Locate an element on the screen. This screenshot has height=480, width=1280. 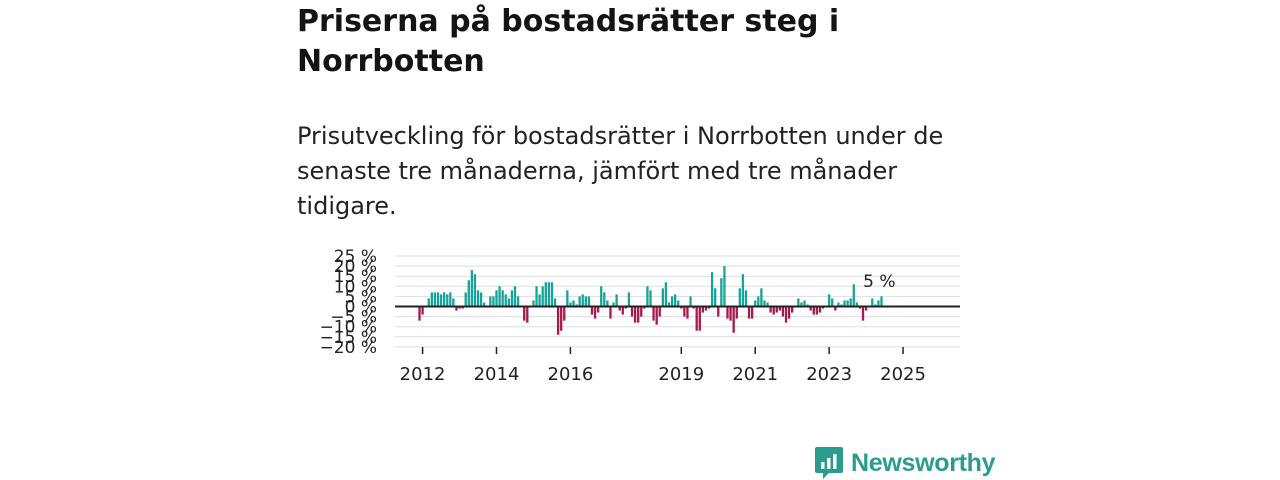
newsworthy-logo-text: Newsworthy is located at coordinates (923, 462).